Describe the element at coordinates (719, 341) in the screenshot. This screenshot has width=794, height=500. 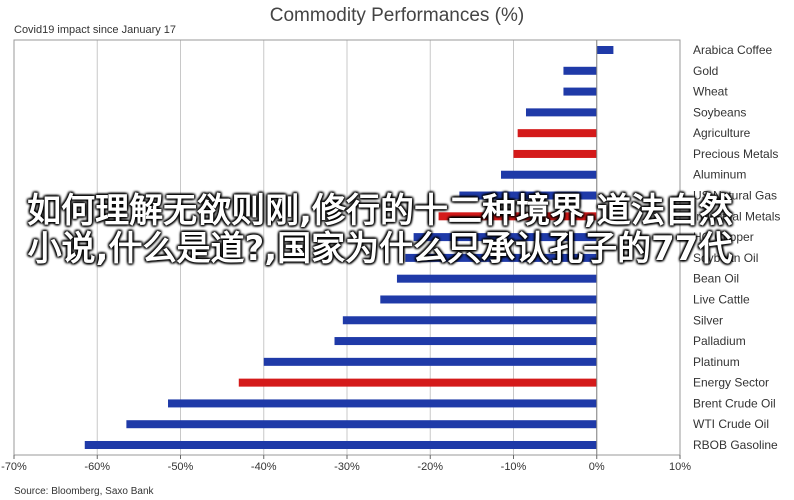
I see `category-label: Palladium` at that location.